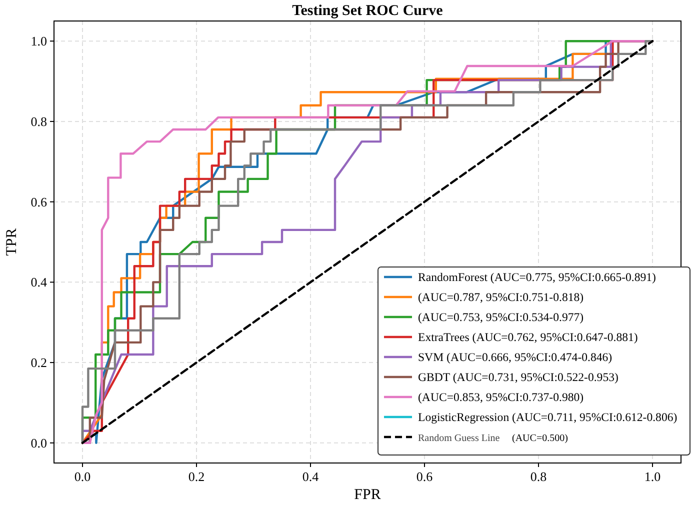 This screenshot has height=509, width=700. Describe the element at coordinates (537, 277) in the screenshot. I see `legend-label: RandomForest (AUC=0.775, 95%CI:0.665-0.891)` at that location.